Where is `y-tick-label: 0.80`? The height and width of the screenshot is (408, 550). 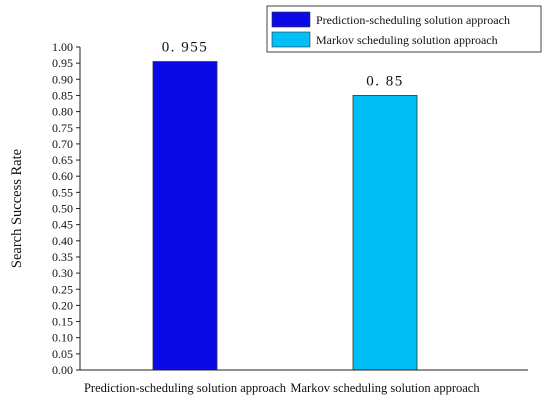
y-tick-label: 0.80 is located at coordinates (62, 112).